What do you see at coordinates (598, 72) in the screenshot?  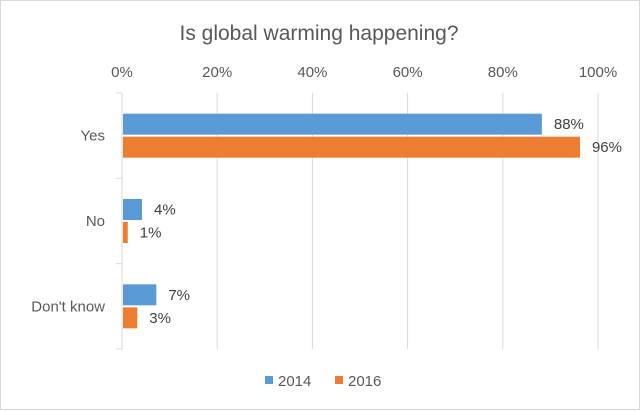 I see `x-tick-label: 100%` at bounding box center [598, 72].